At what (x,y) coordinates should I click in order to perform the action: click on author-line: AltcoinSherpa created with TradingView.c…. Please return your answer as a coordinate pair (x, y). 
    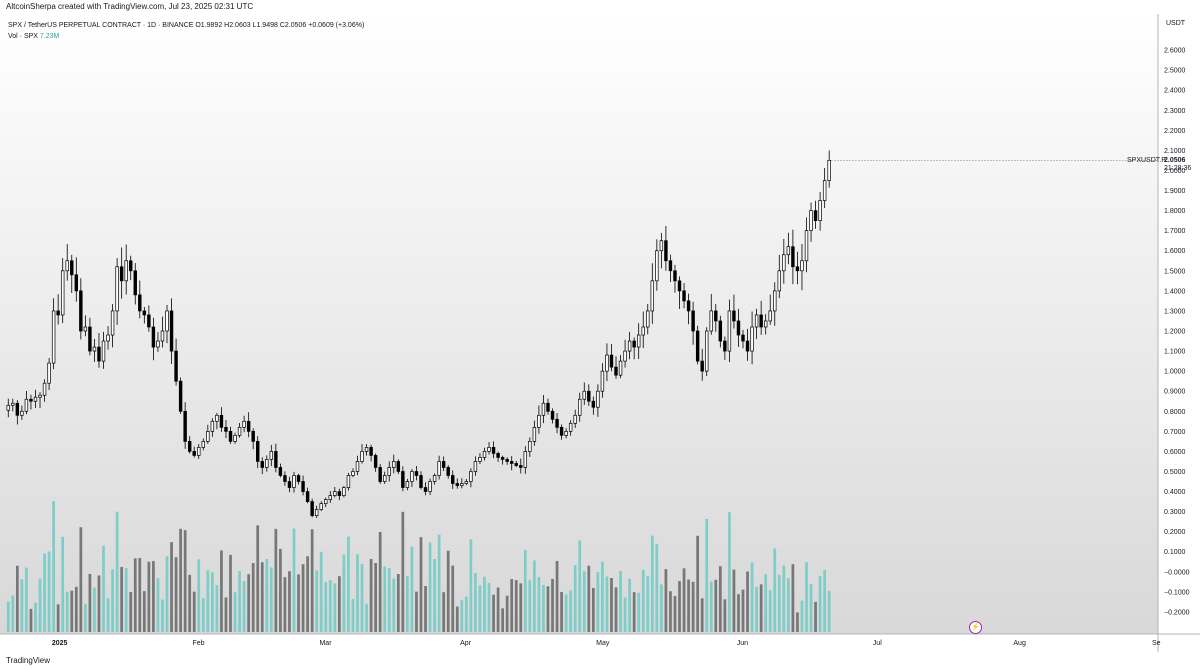
    Looking at the image, I should click on (130, 6).